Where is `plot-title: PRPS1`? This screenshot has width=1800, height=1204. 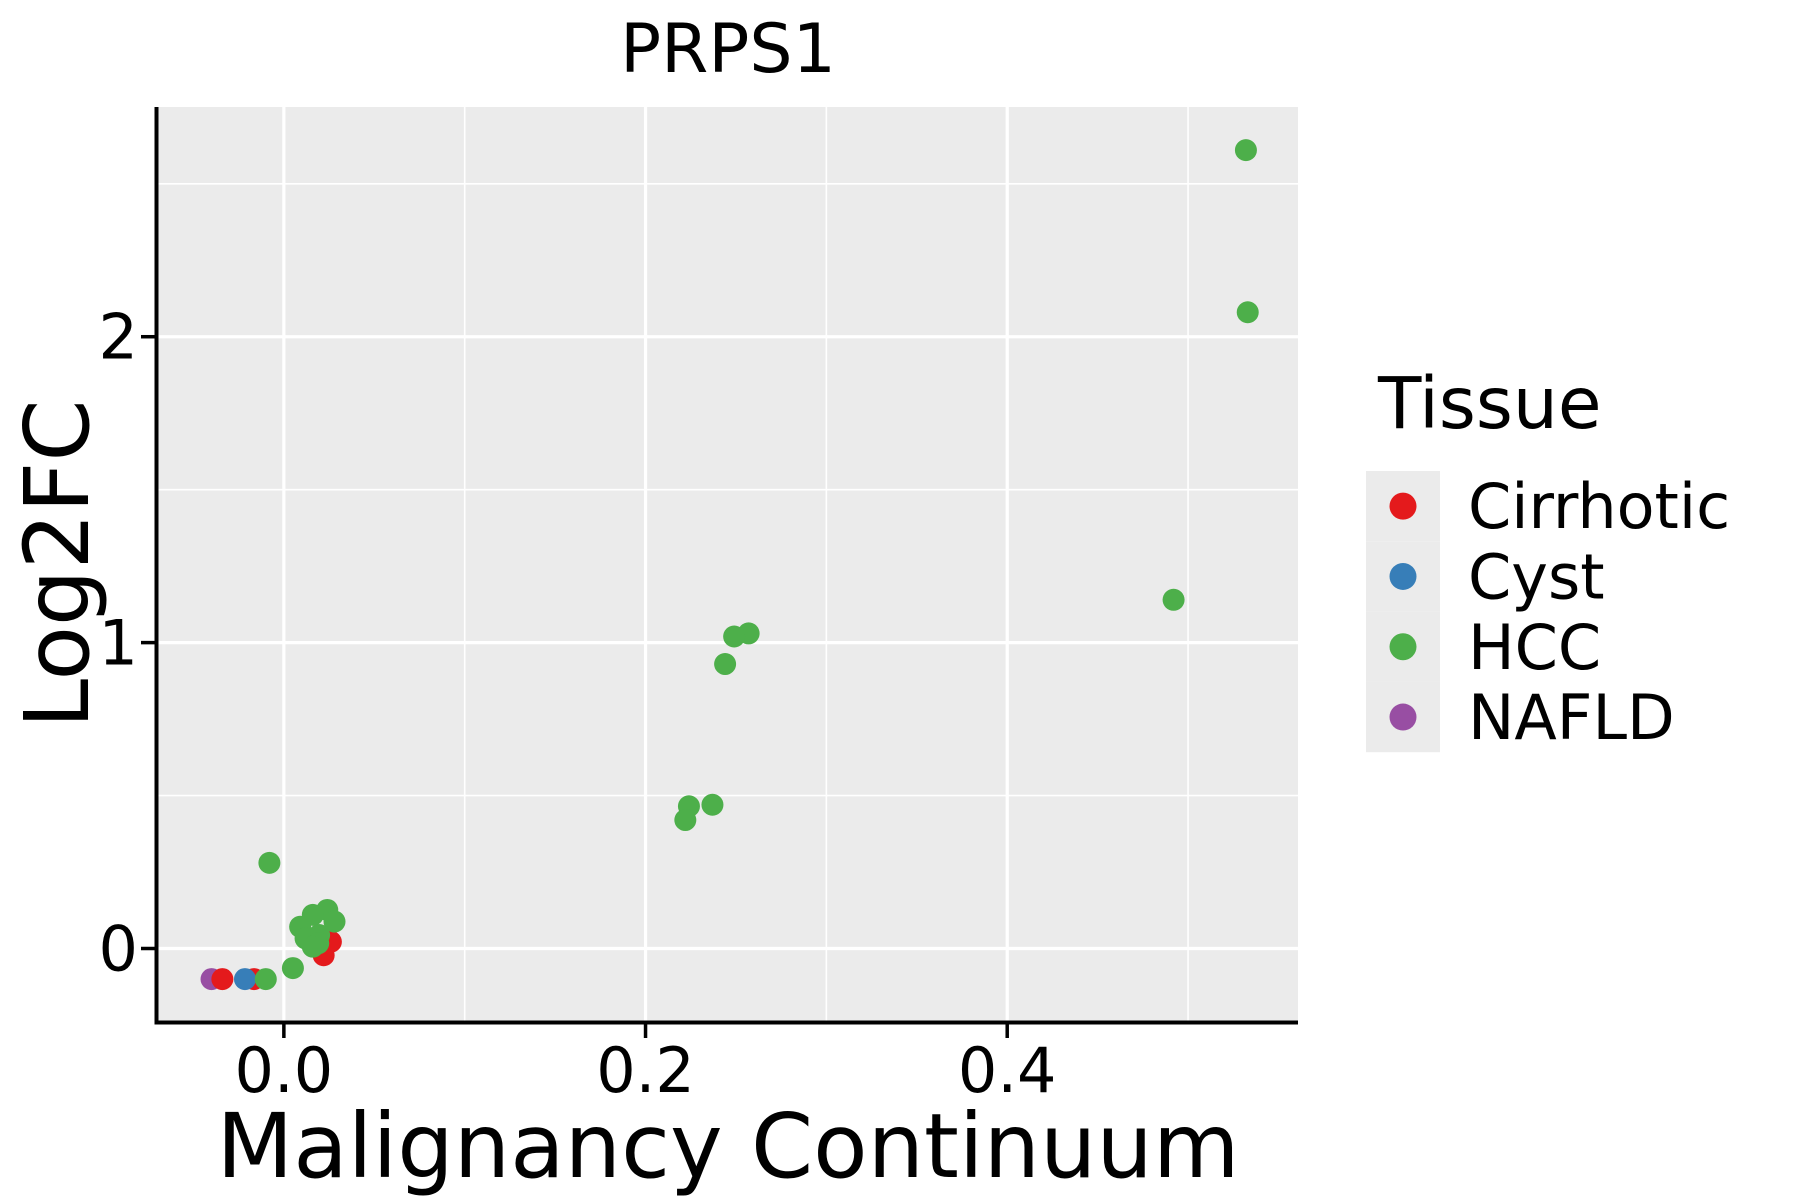 plot-title: PRPS1 is located at coordinates (728, 49).